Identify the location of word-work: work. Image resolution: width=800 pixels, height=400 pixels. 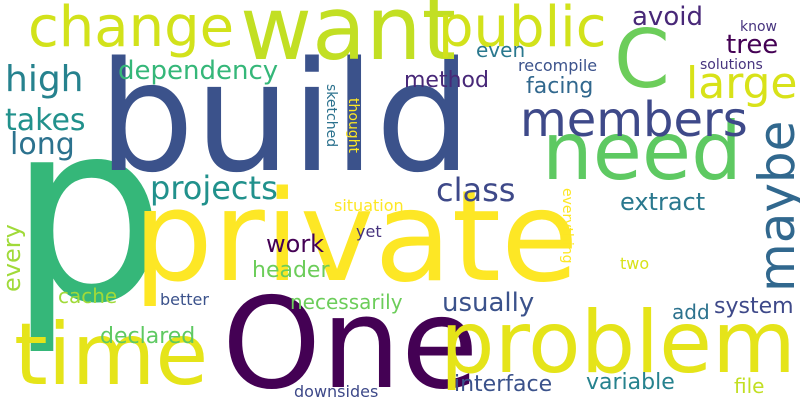
(295, 244).